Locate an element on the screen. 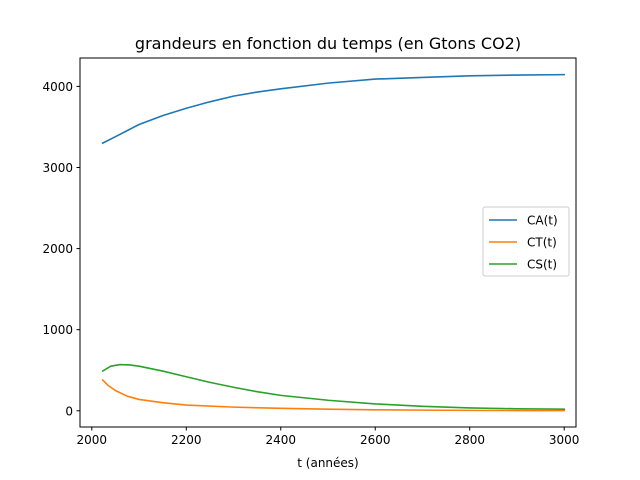  legend-label: CS(t) is located at coordinates (542, 265).